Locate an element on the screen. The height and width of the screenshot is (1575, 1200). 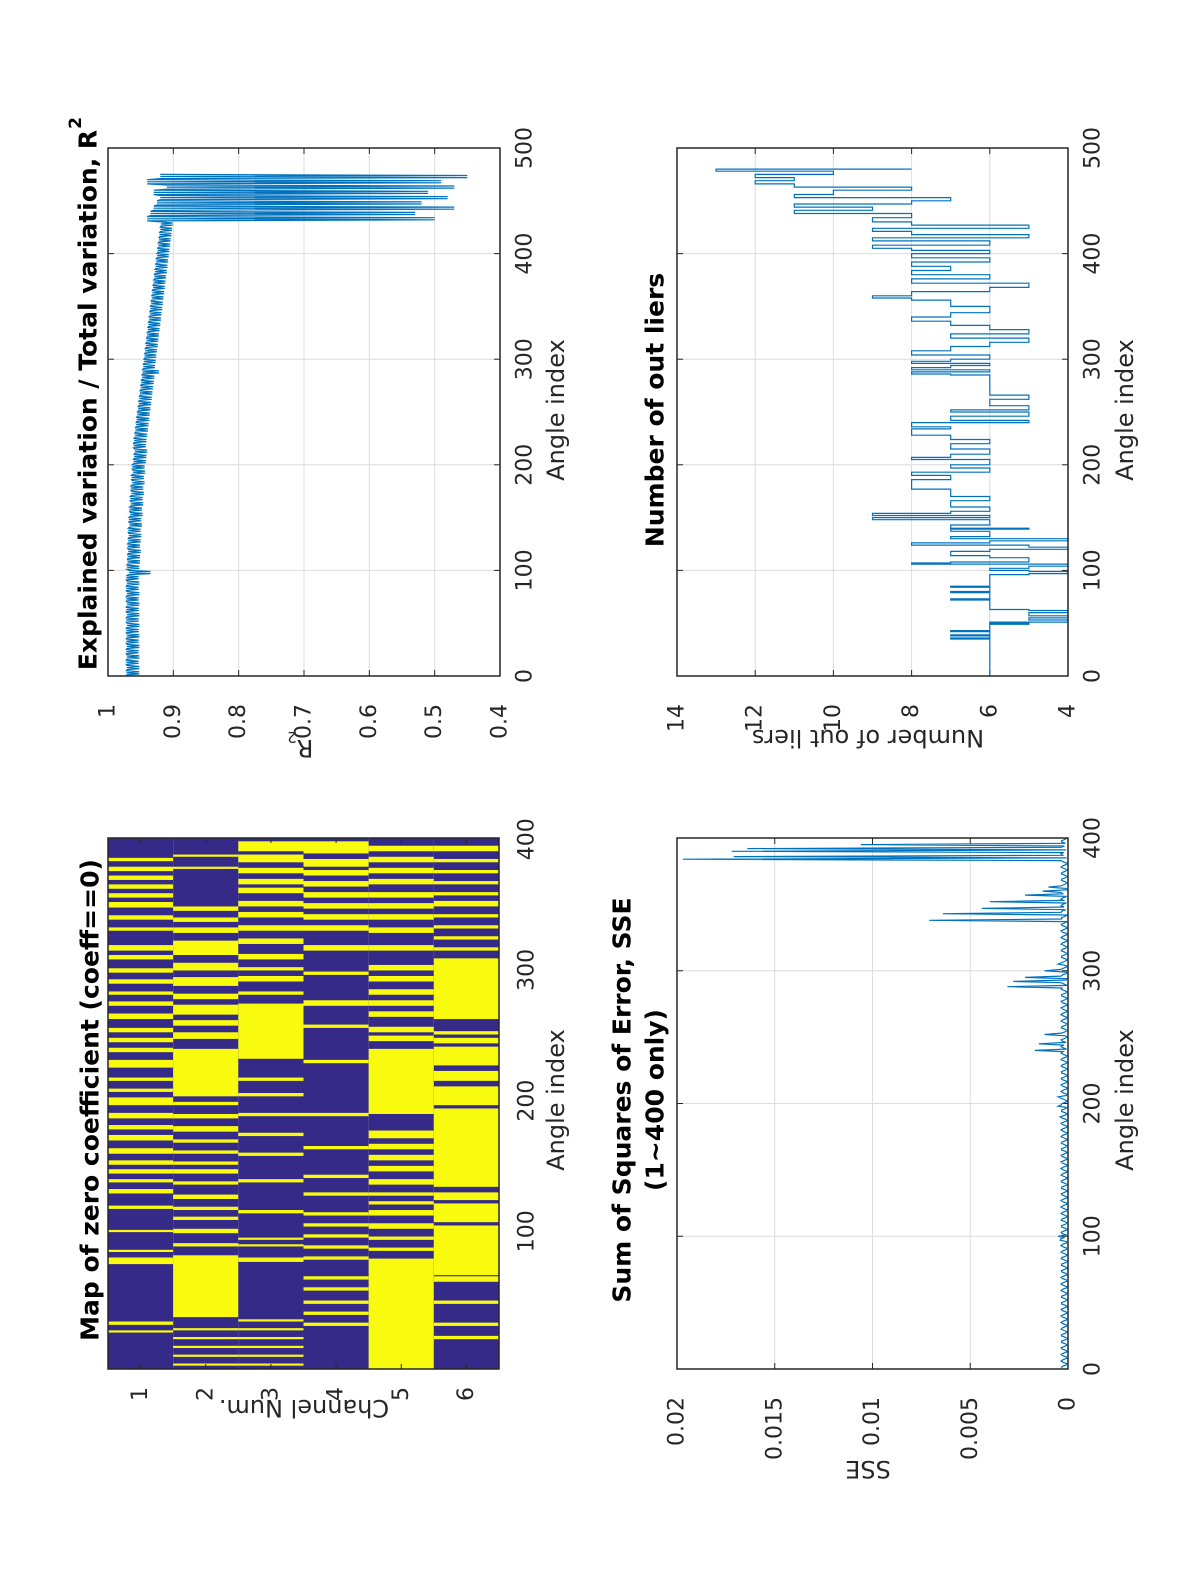
outliers-y-tick-label: 8 is located at coordinates (911, 711).